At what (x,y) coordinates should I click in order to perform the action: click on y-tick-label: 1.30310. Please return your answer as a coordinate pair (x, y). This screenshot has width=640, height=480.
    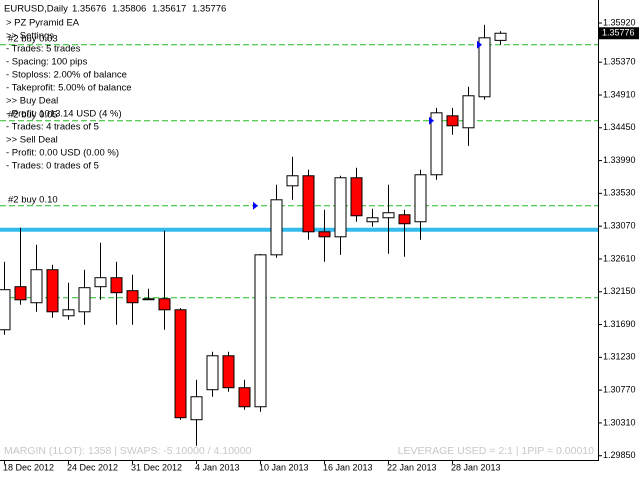
    Looking at the image, I should click on (619, 422).